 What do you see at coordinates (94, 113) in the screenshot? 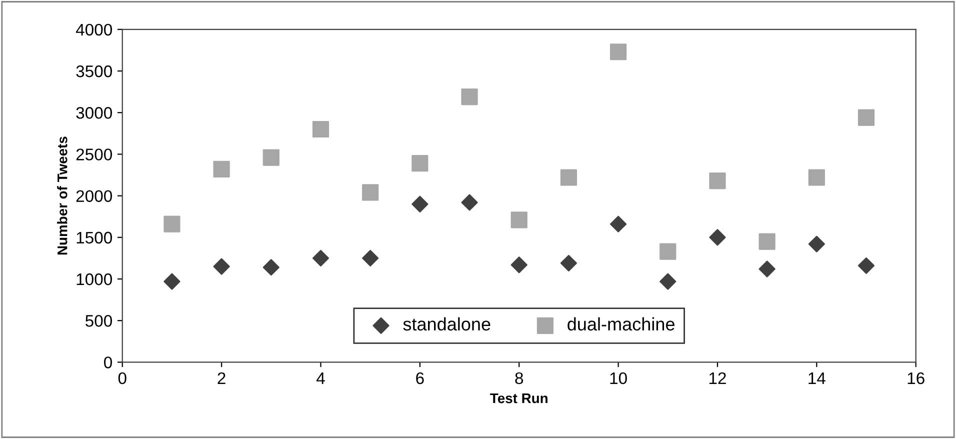
I see `y-tick-label: 3000` at bounding box center [94, 113].